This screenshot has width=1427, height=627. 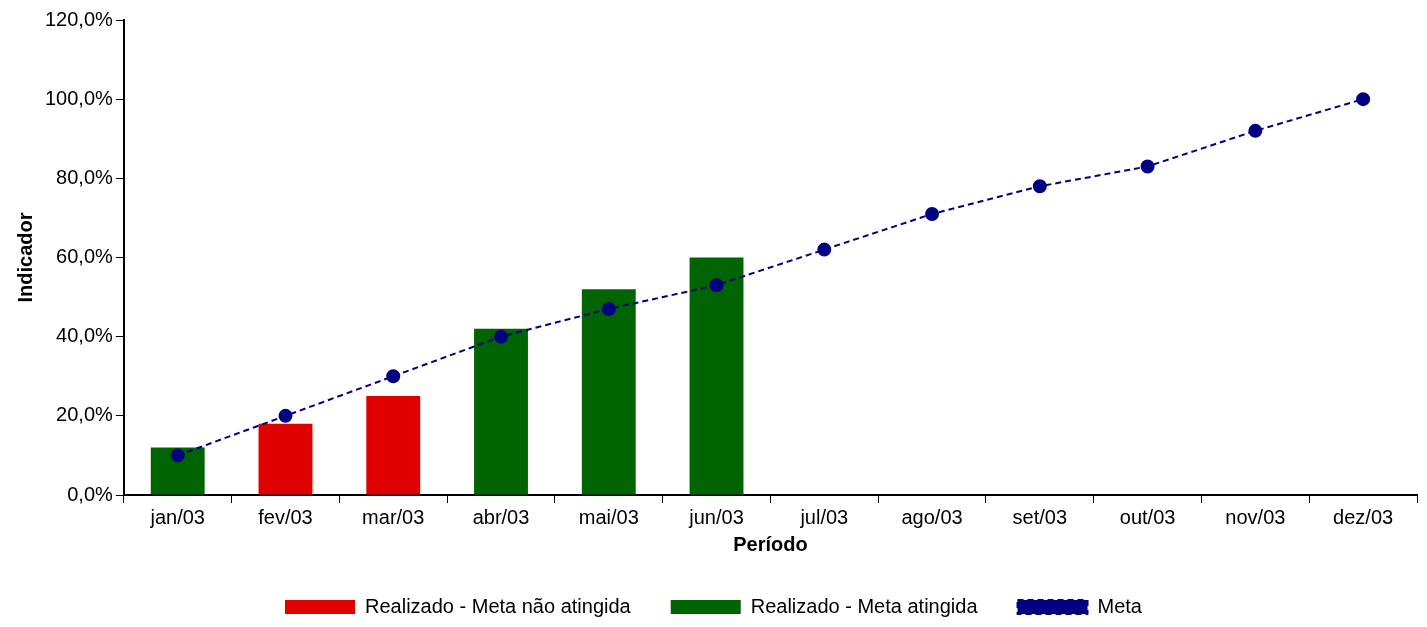 What do you see at coordinates (79, 97) in the screenshot?
I see `y-tick-label: 100,0%` at bounding box center [79, 97].